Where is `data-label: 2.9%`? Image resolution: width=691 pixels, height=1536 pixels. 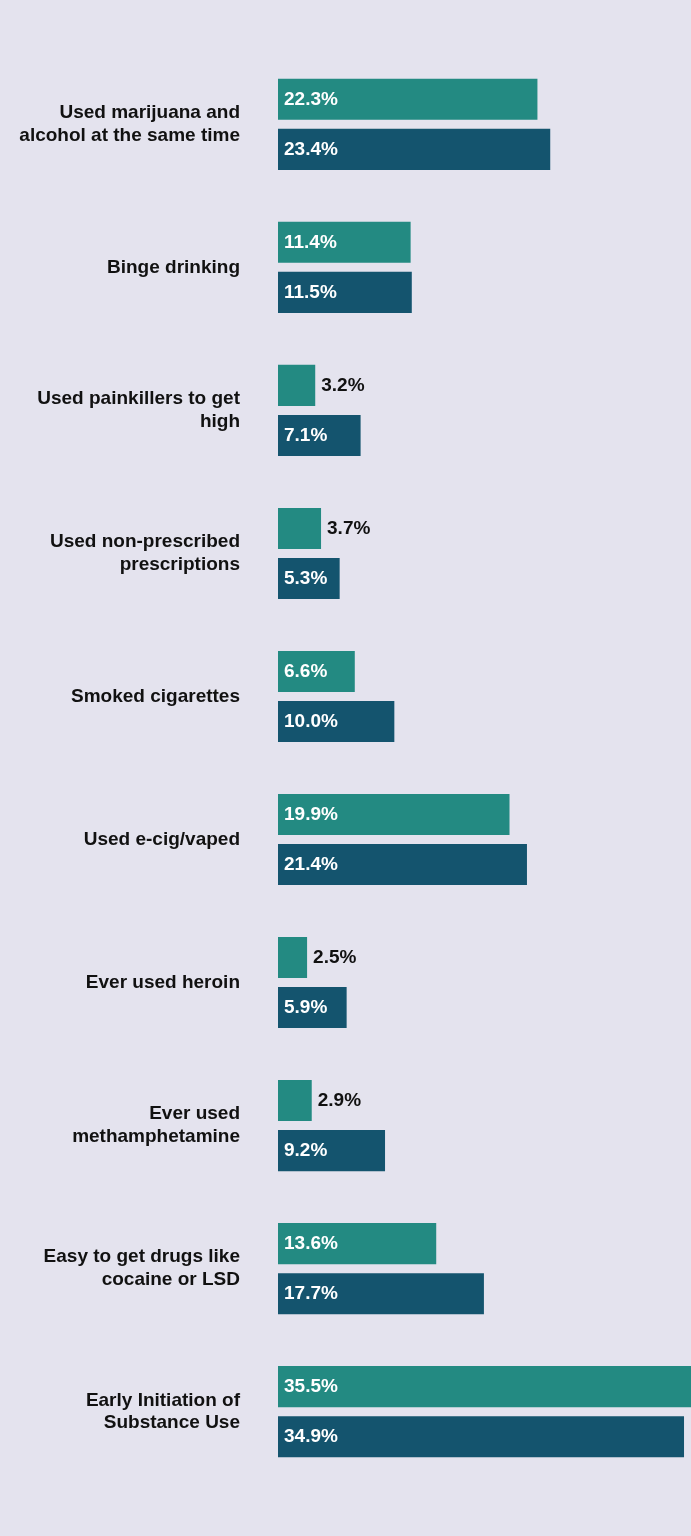 data-label: 2.9% is located at coordinates (339, 1099).